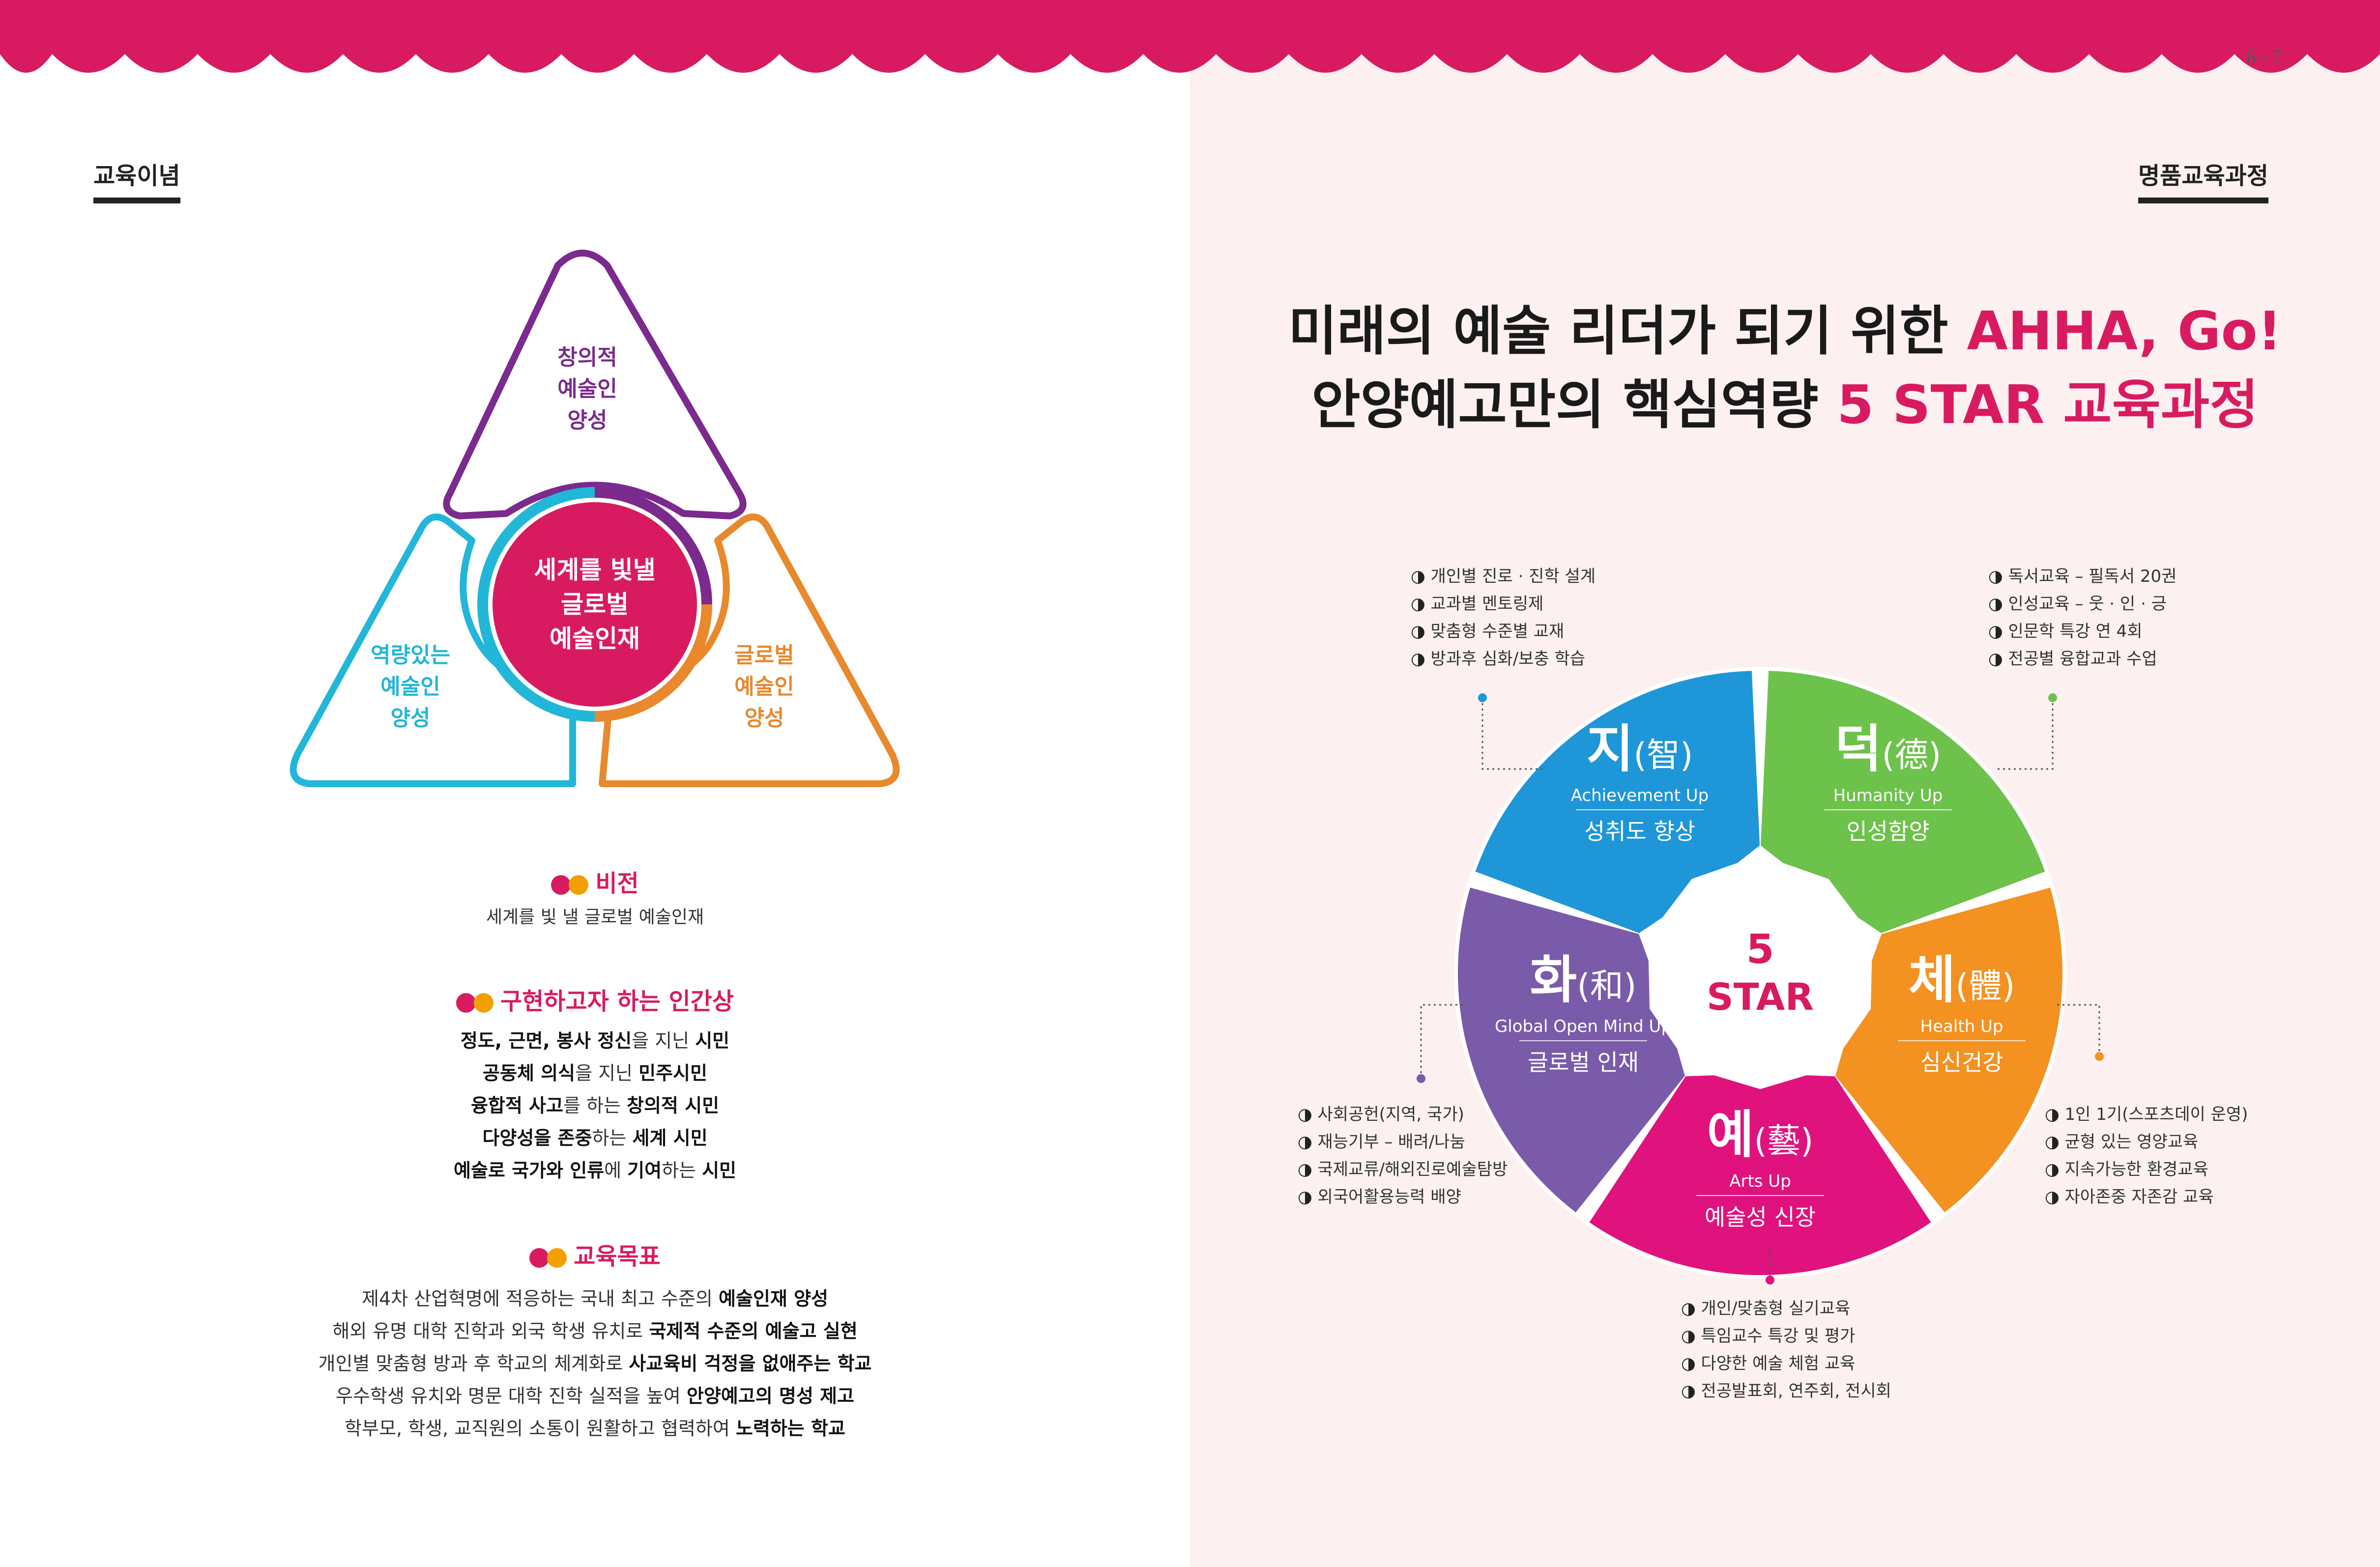 The height and width of the screenshot is (1567, 2380). I want to click on bullet-item: 교과별 멘토링제, so click(1503, 604).